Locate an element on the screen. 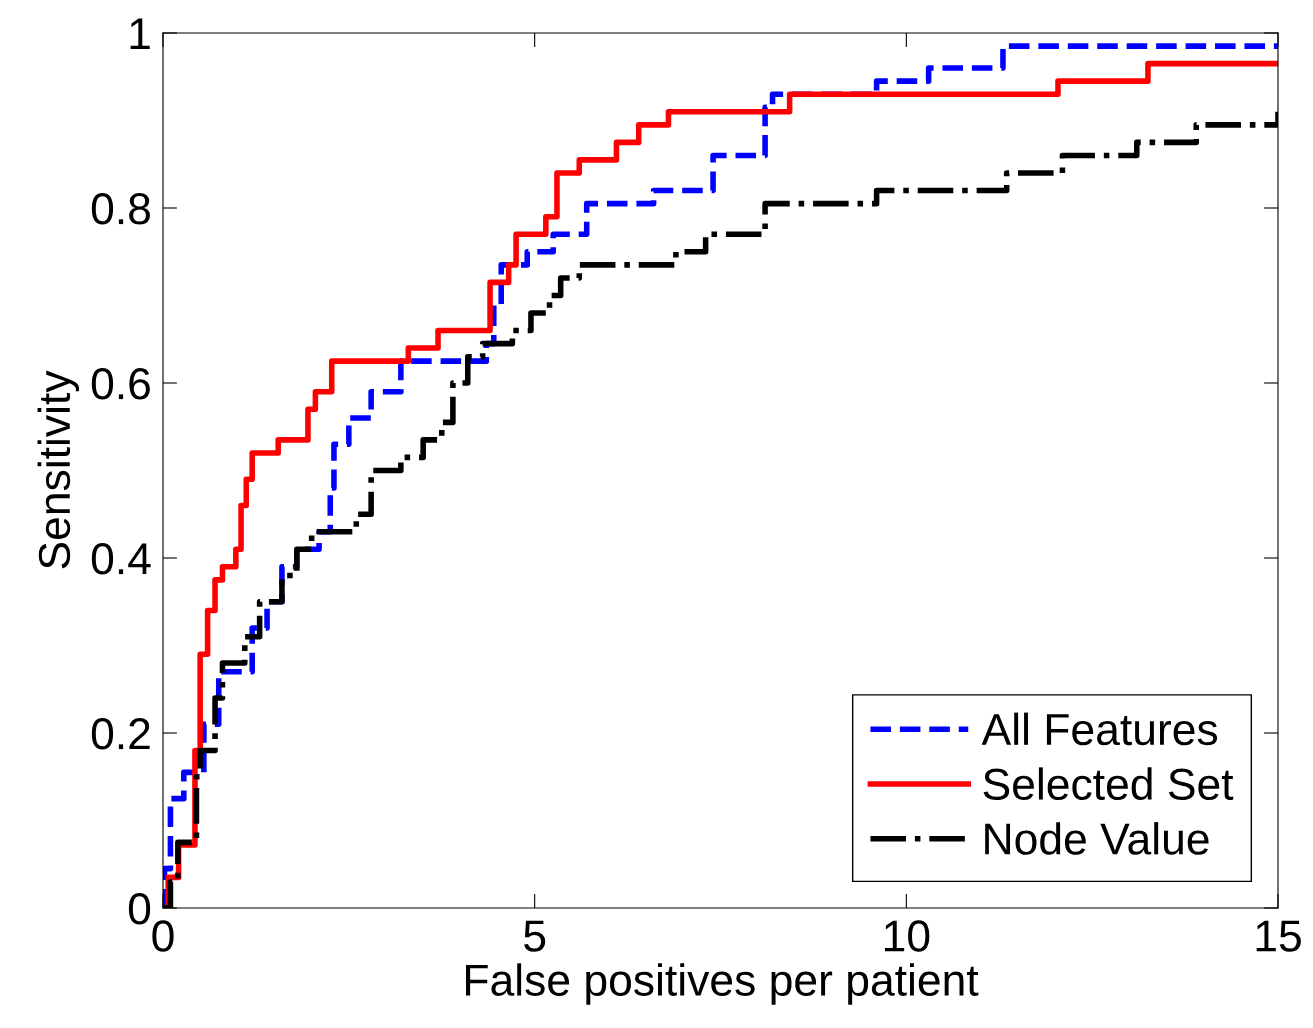 The width and height of the screenshot is (1313, 1028). y-tick-label: 0.6 is located at coordinates (120, 384).